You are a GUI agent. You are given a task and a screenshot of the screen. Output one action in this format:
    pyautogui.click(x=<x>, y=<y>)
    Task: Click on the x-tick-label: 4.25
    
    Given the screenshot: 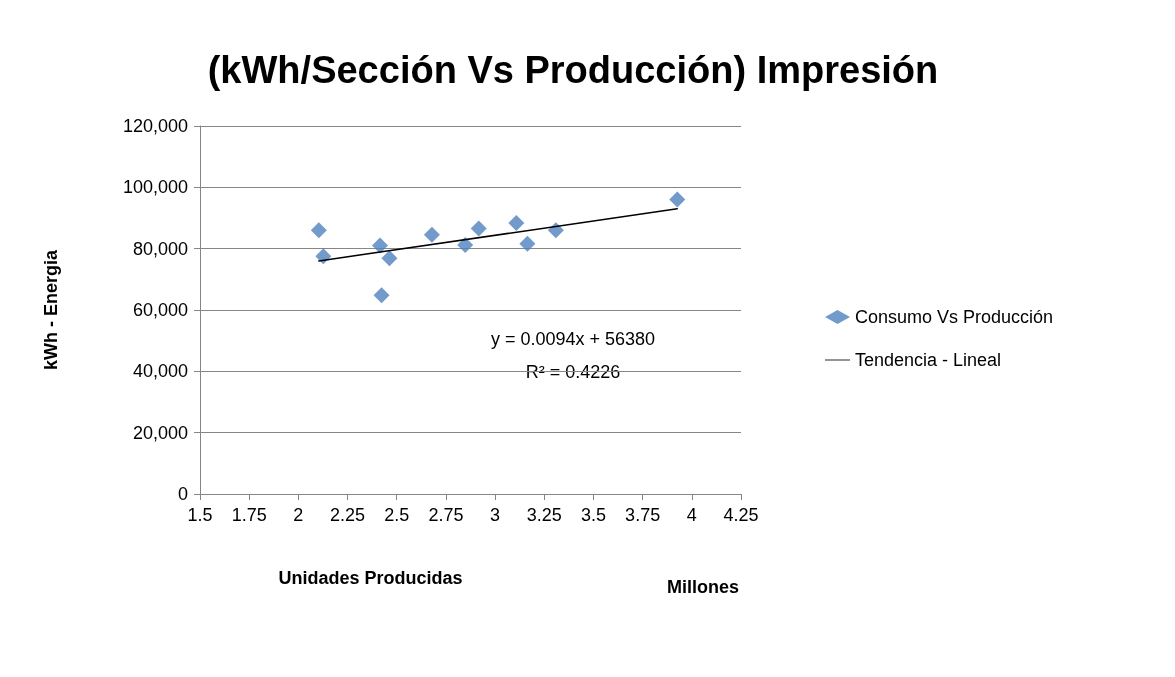 What is the action you would take?
    pyautogui.click(x=741, y=515)
    